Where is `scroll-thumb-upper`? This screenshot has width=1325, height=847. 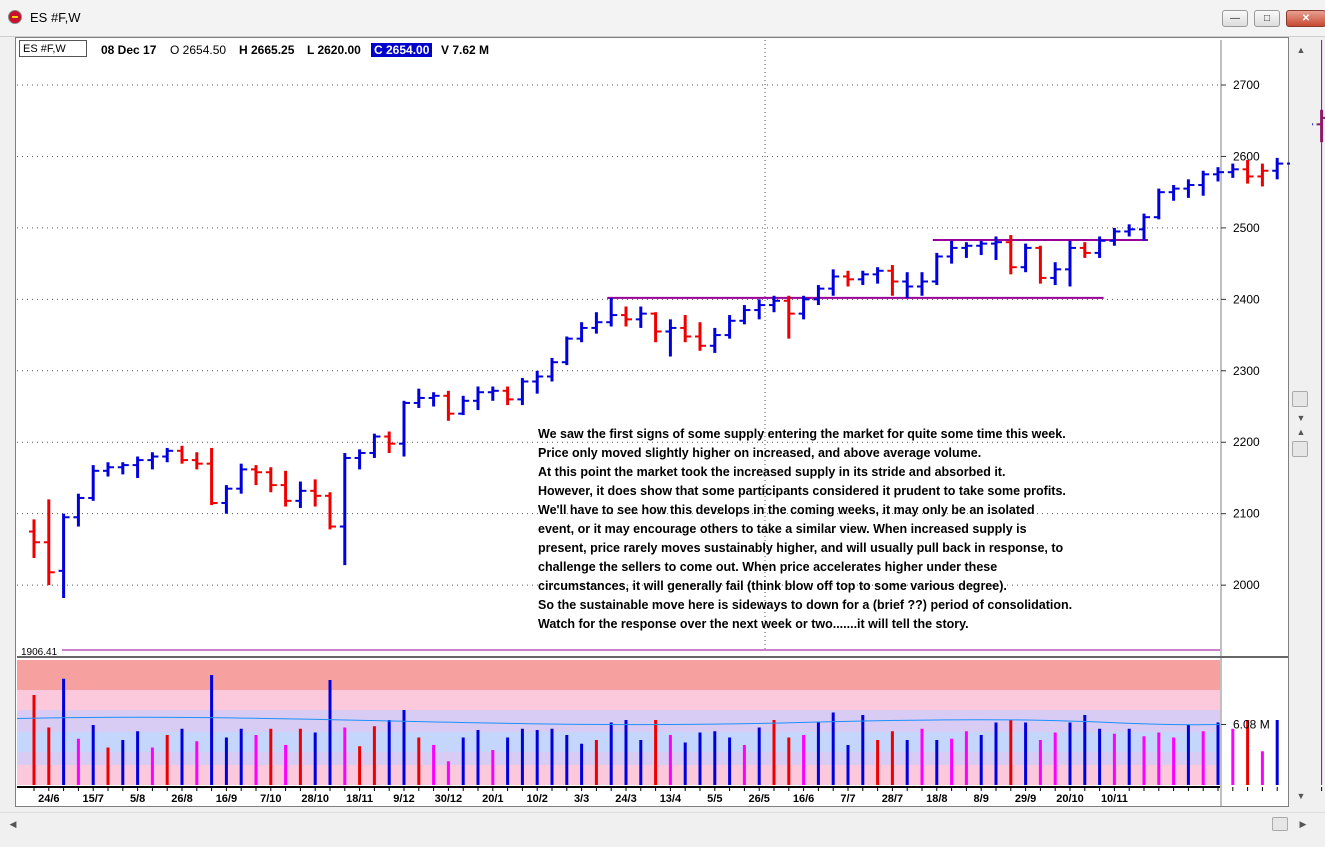 scroll-thumb-upper is located at coordinates (1300, 399).